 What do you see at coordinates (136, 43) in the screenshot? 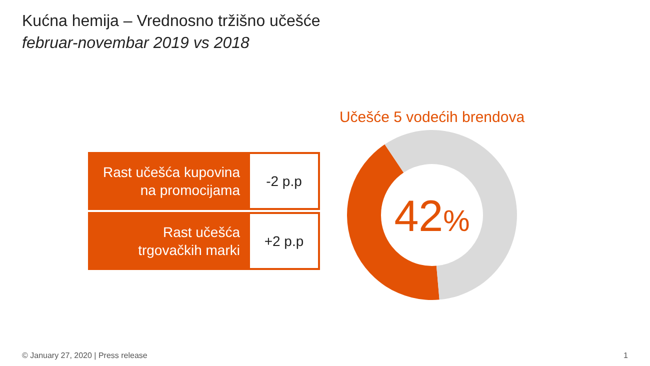
I see `text: februar-novembar 2019 vs 2018` at bounding box center [136, 43].